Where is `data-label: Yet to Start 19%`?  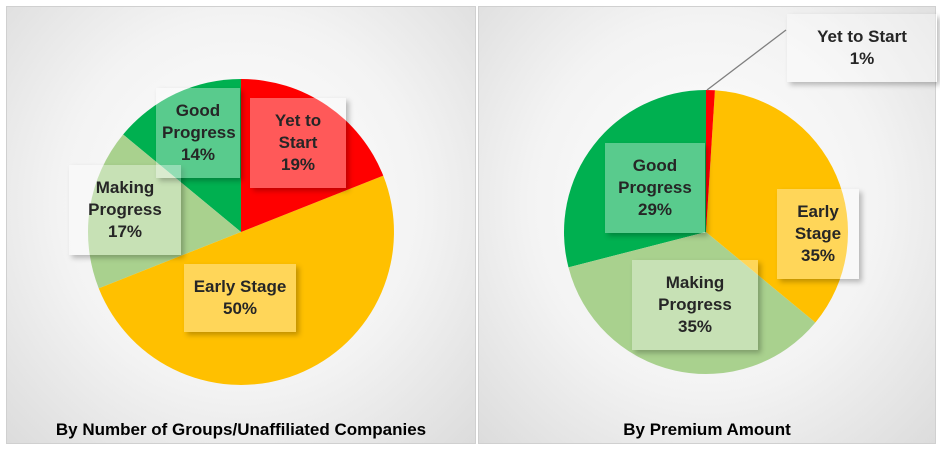
data-label: Yet to Start 19% is located at coordinates (298, 143).